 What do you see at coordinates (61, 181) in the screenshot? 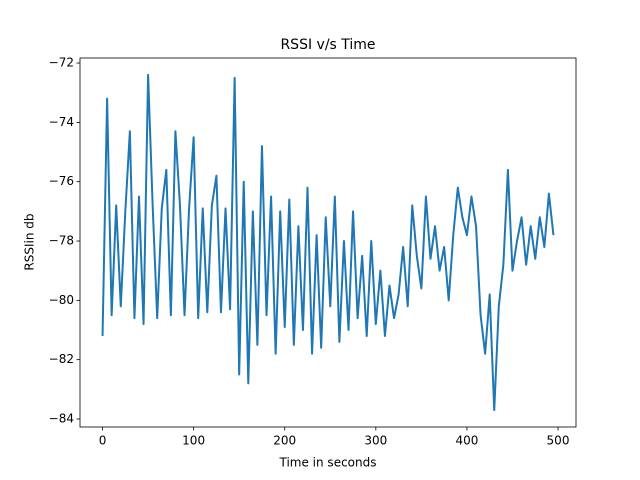
I see `y-tick-label: −76` at bounding box center [61, 181].